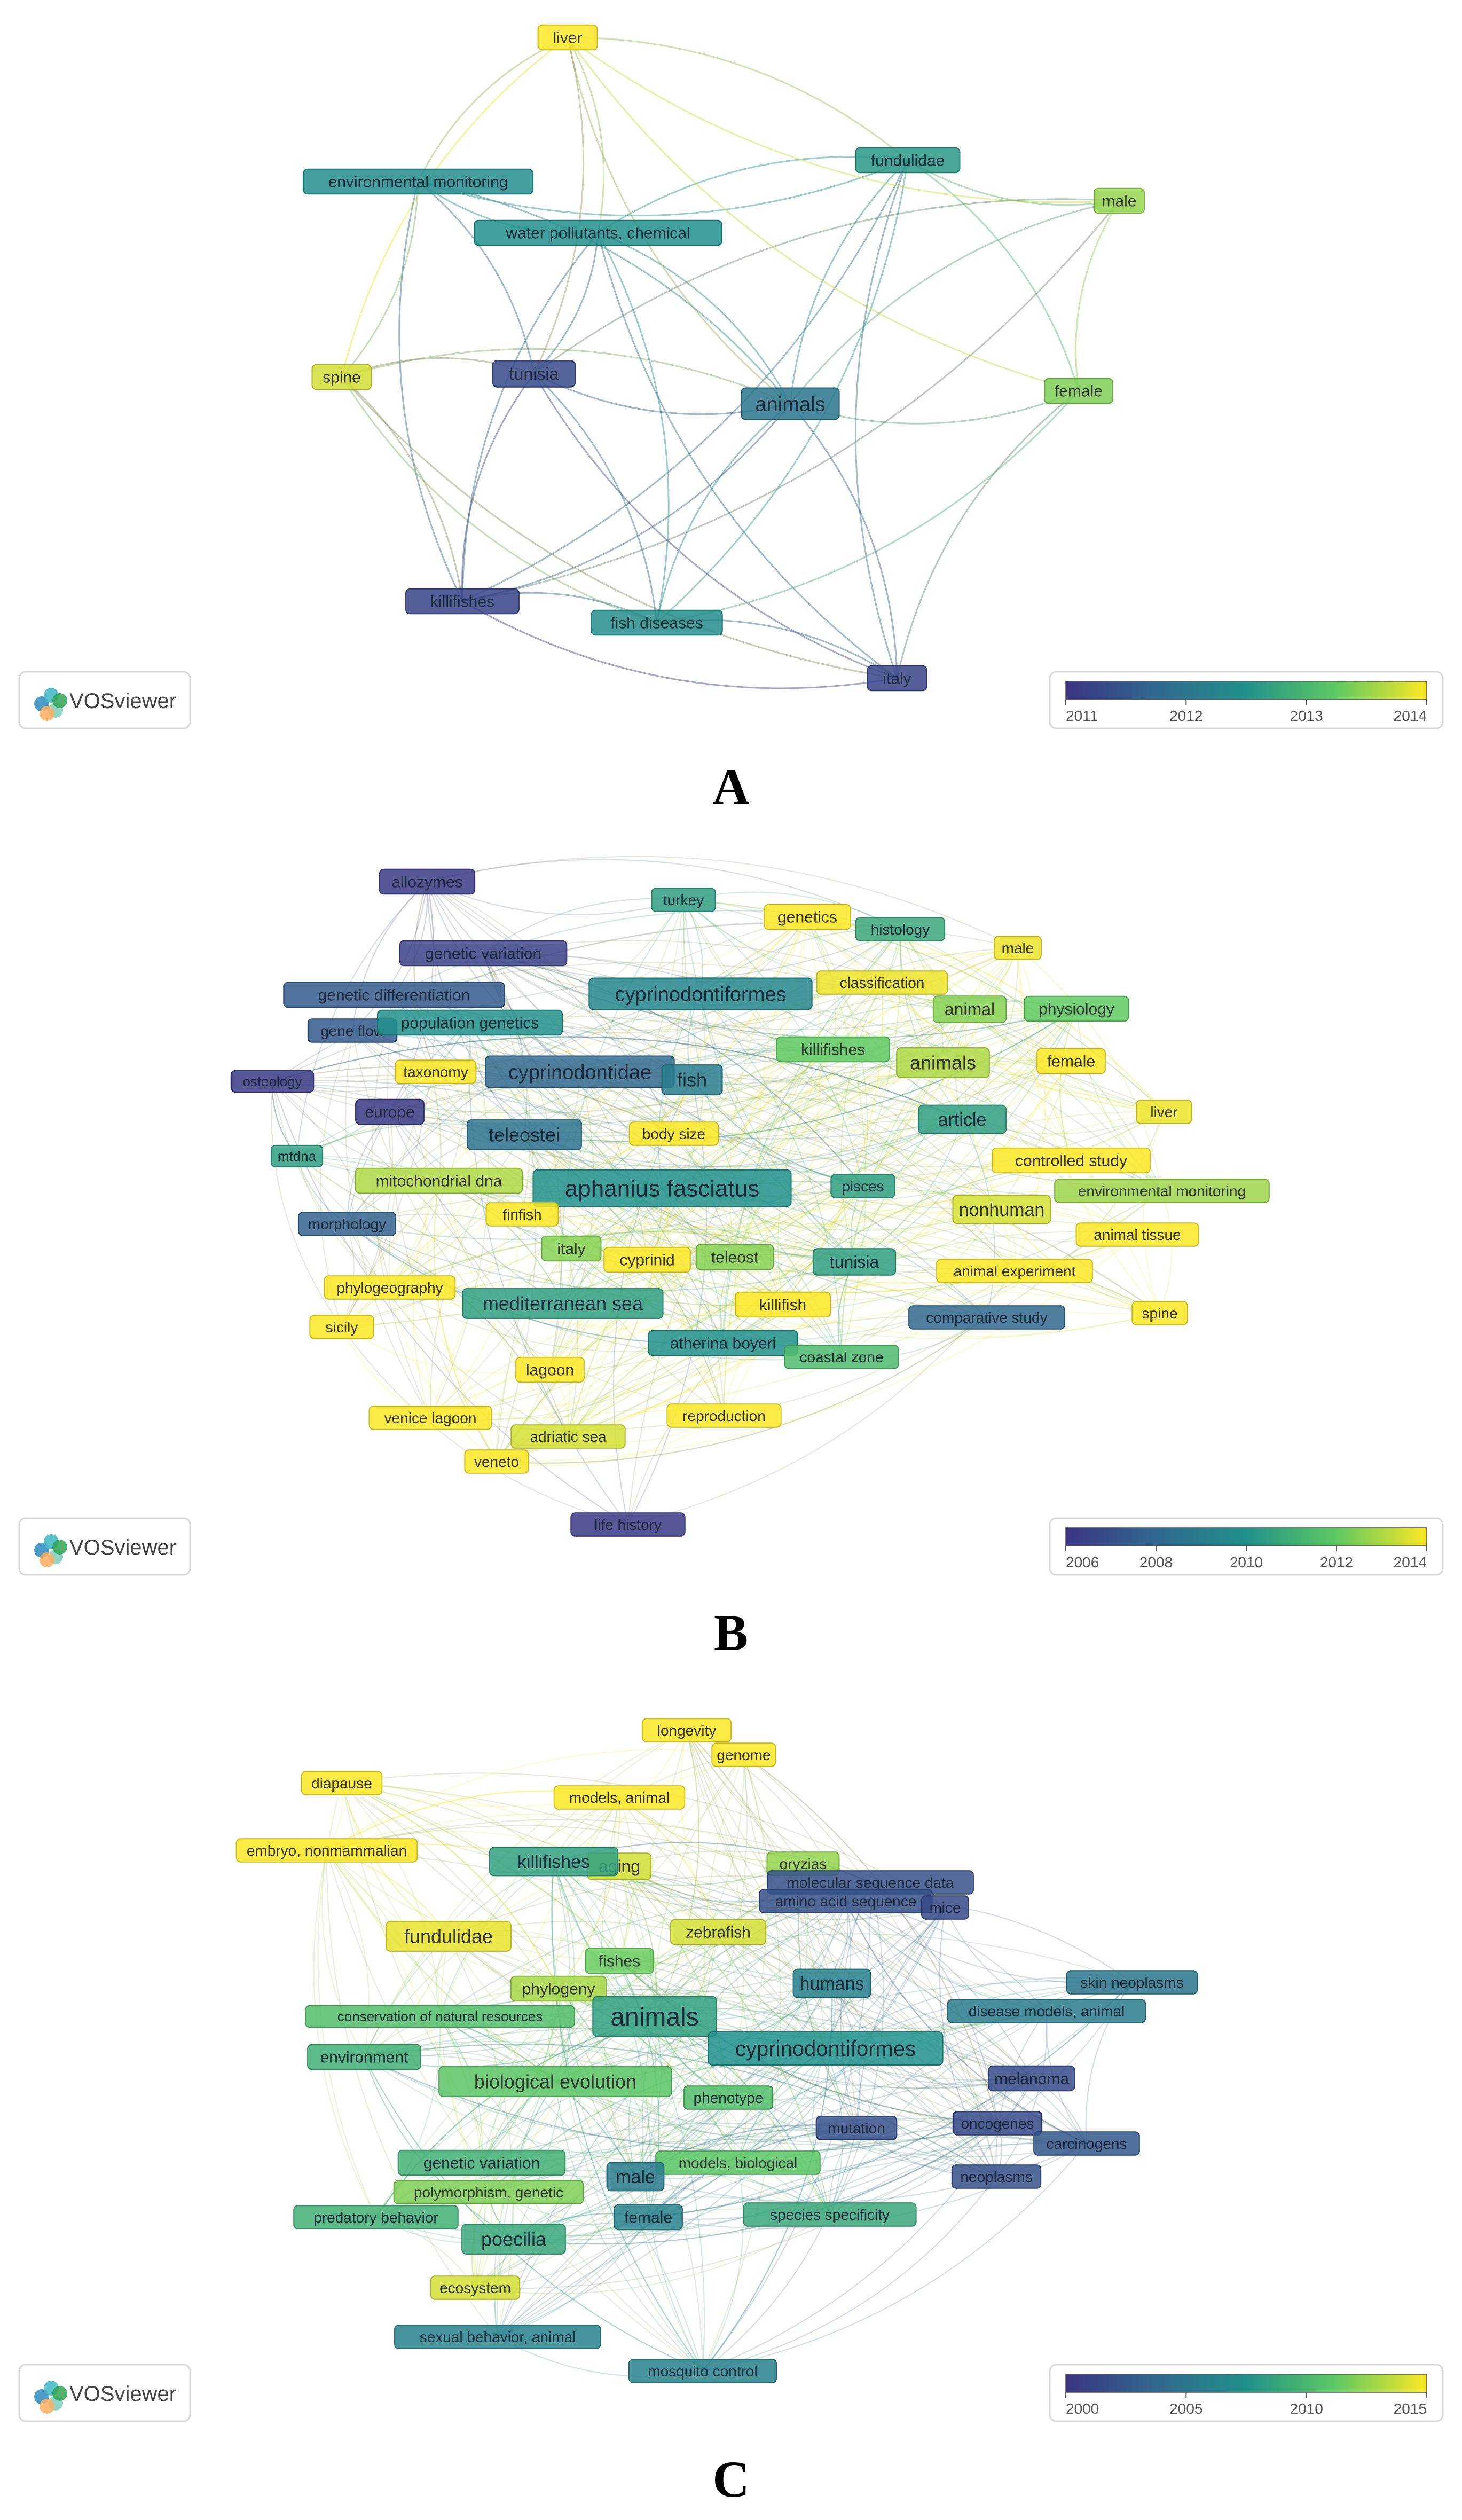 The height and width of the screenshot is (2520, 1462). I want to click on keyword-node: fish diseases, so click(657, 622).